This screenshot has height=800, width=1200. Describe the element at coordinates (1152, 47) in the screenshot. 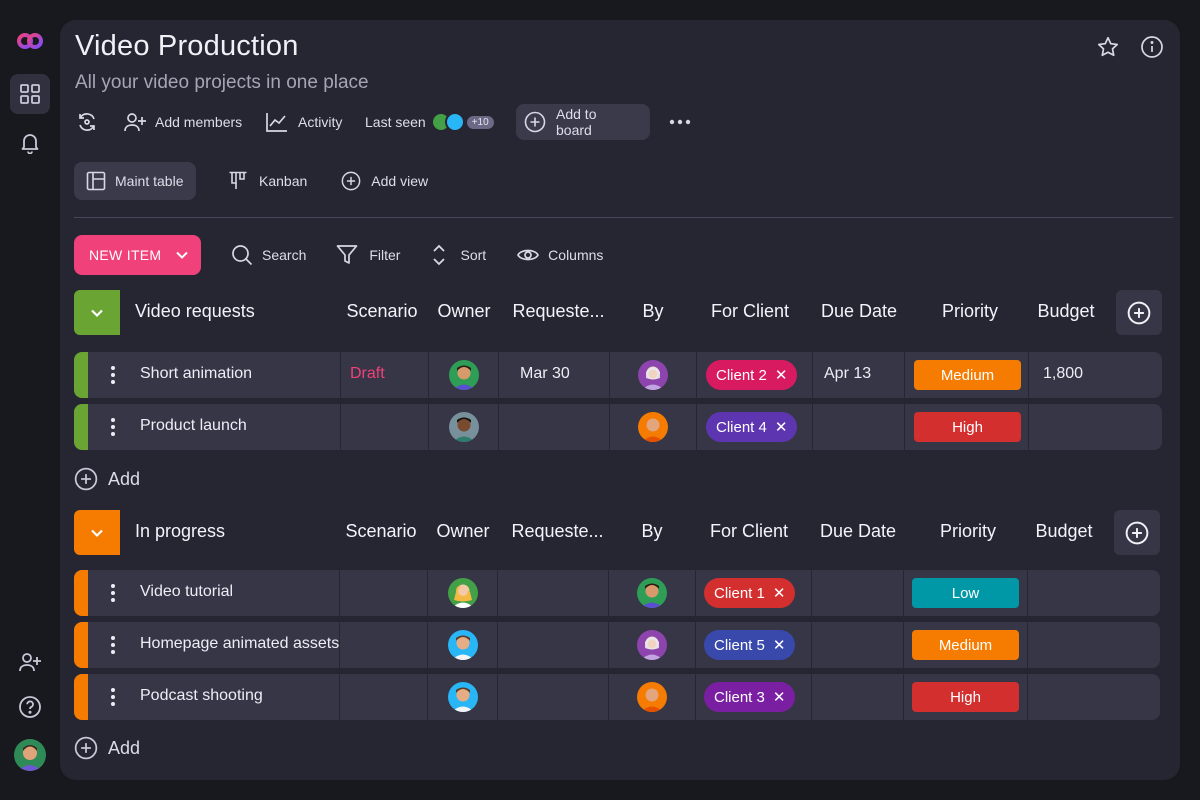

I see `info-icon` at that location.